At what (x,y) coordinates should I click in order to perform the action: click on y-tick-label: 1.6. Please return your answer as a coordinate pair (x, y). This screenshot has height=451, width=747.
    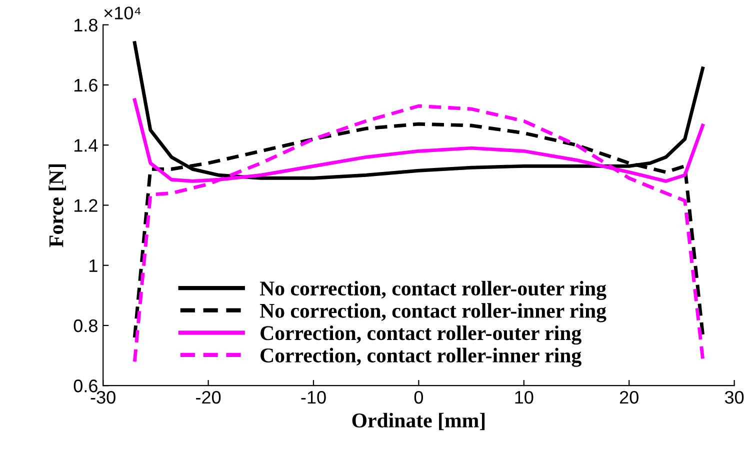
    Looking at the image, I should click on (86, 85).